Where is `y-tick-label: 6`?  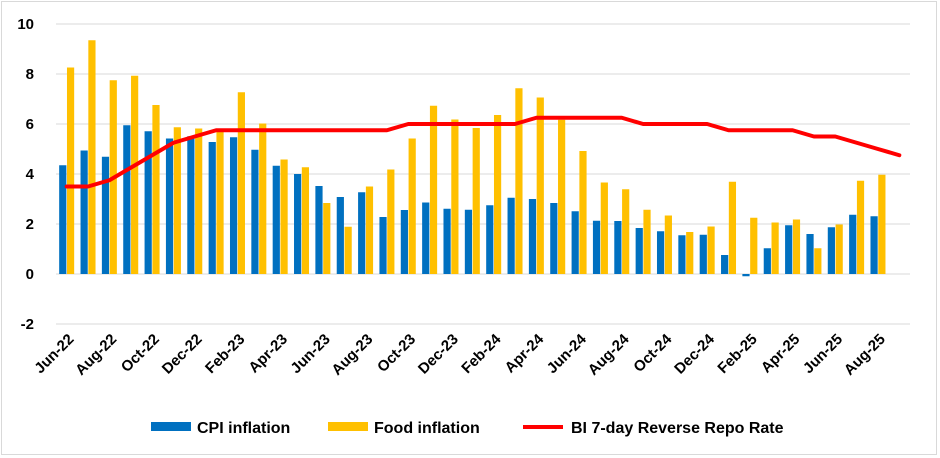 y-tick-label: 6 is located at coordinates (30, 124).